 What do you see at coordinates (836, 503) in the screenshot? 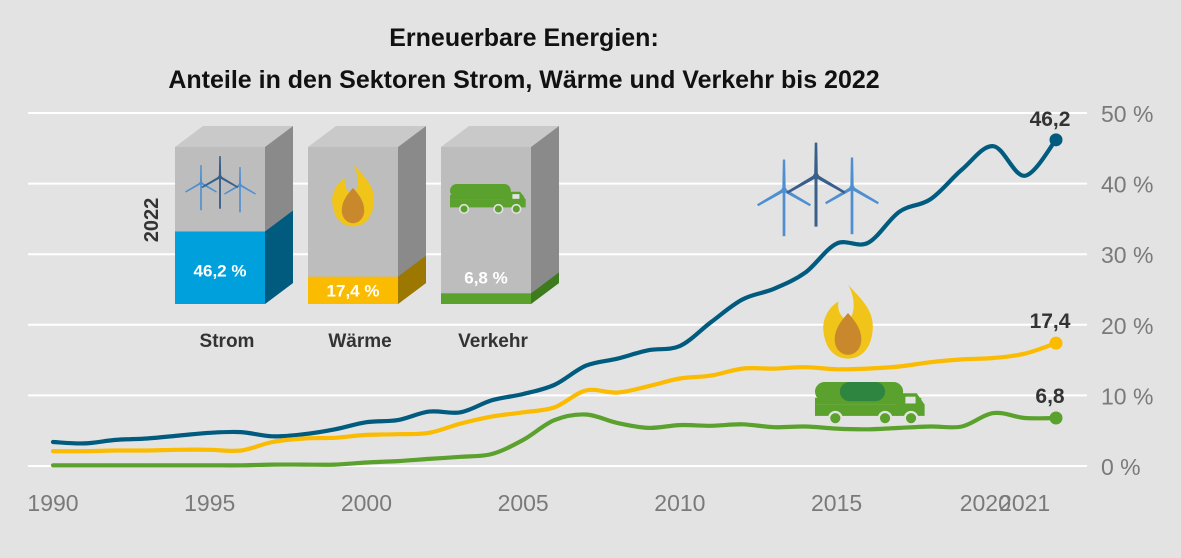
I see `x-tick-label: 2015` at bounding box center [836, 503].